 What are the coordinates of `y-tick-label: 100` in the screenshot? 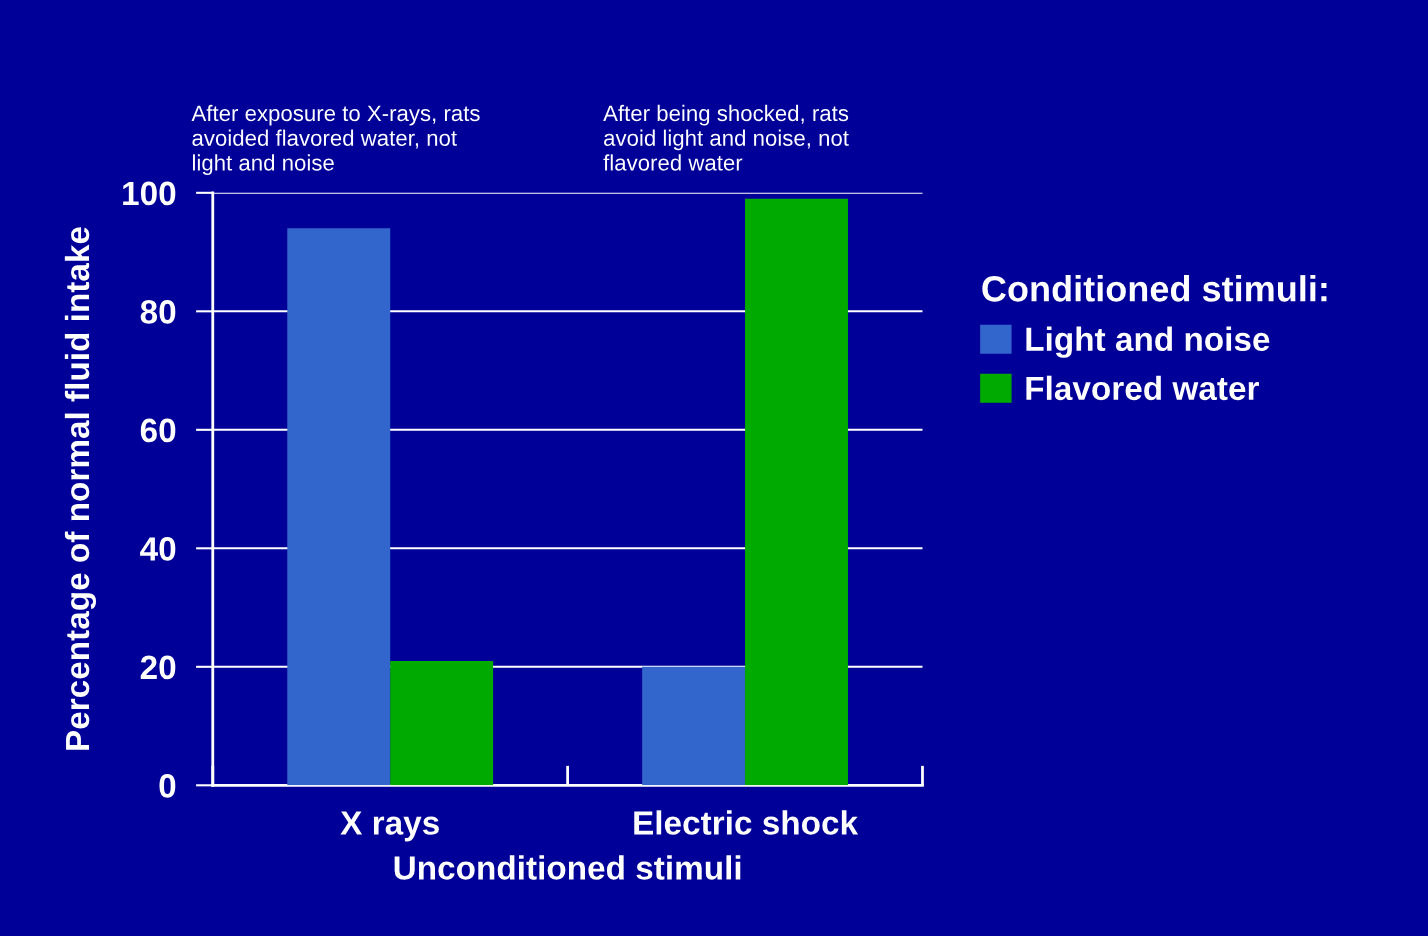 It's located at (149, 193).